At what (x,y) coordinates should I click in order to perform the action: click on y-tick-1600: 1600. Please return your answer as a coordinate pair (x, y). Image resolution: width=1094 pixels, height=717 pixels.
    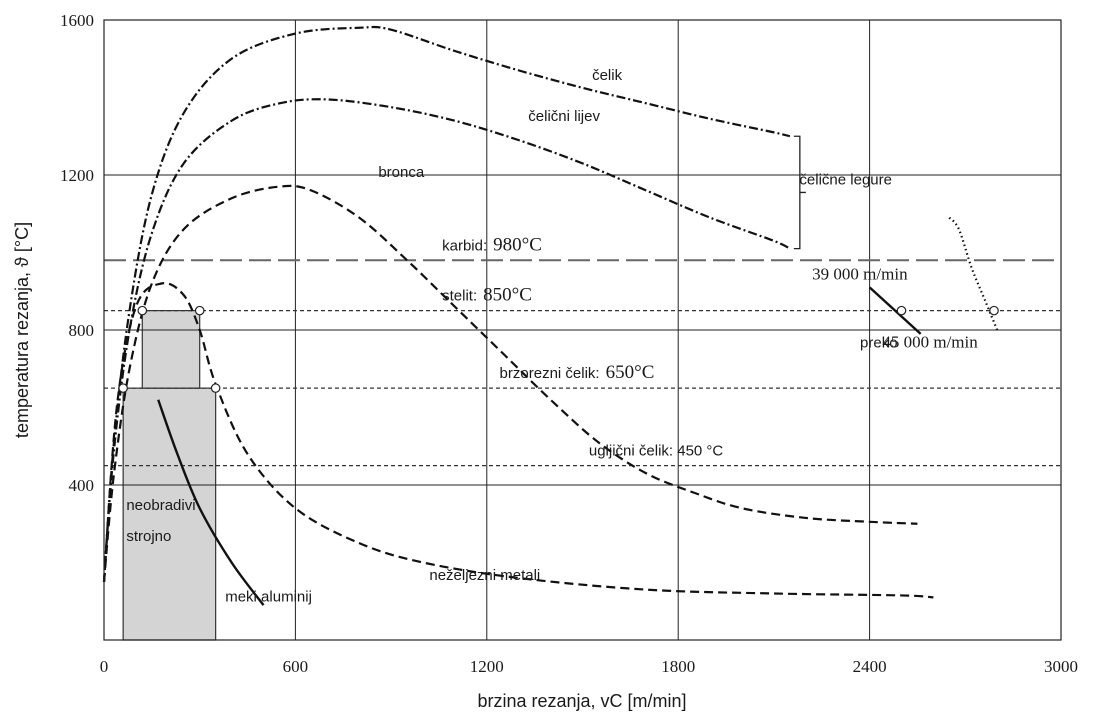
    Looking at the image, I should click on (77, 20).